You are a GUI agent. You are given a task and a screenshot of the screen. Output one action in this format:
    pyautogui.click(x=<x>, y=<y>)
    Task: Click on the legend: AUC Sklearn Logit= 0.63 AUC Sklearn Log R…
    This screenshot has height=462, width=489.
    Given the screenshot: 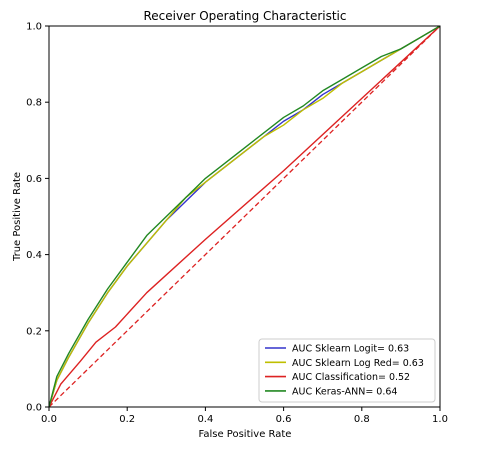 What is the action you would take?
    pyautogui.click(x=347, y=370)
    